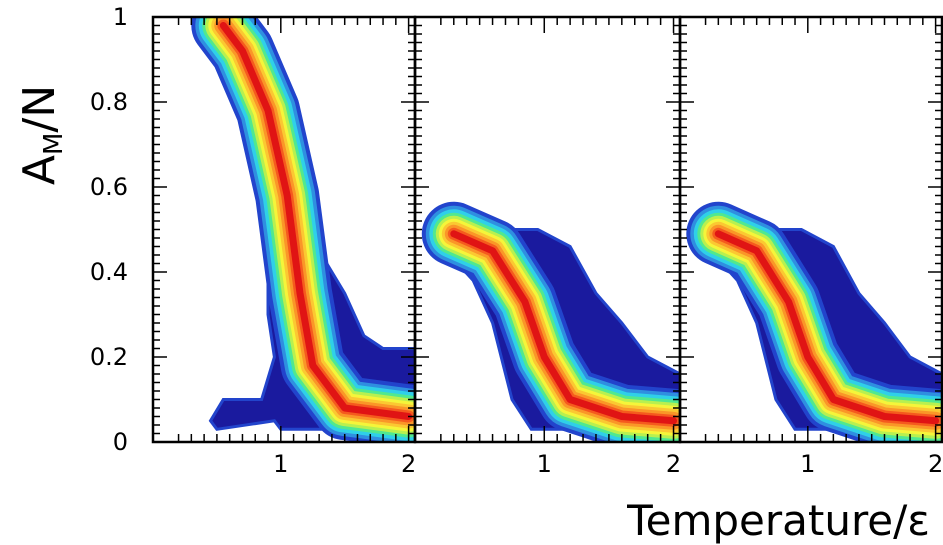  What do you see at coordinates (54, 144) in the screenshot?
I see `y-axis-title-sub: M` at bounding box center [54, 144].